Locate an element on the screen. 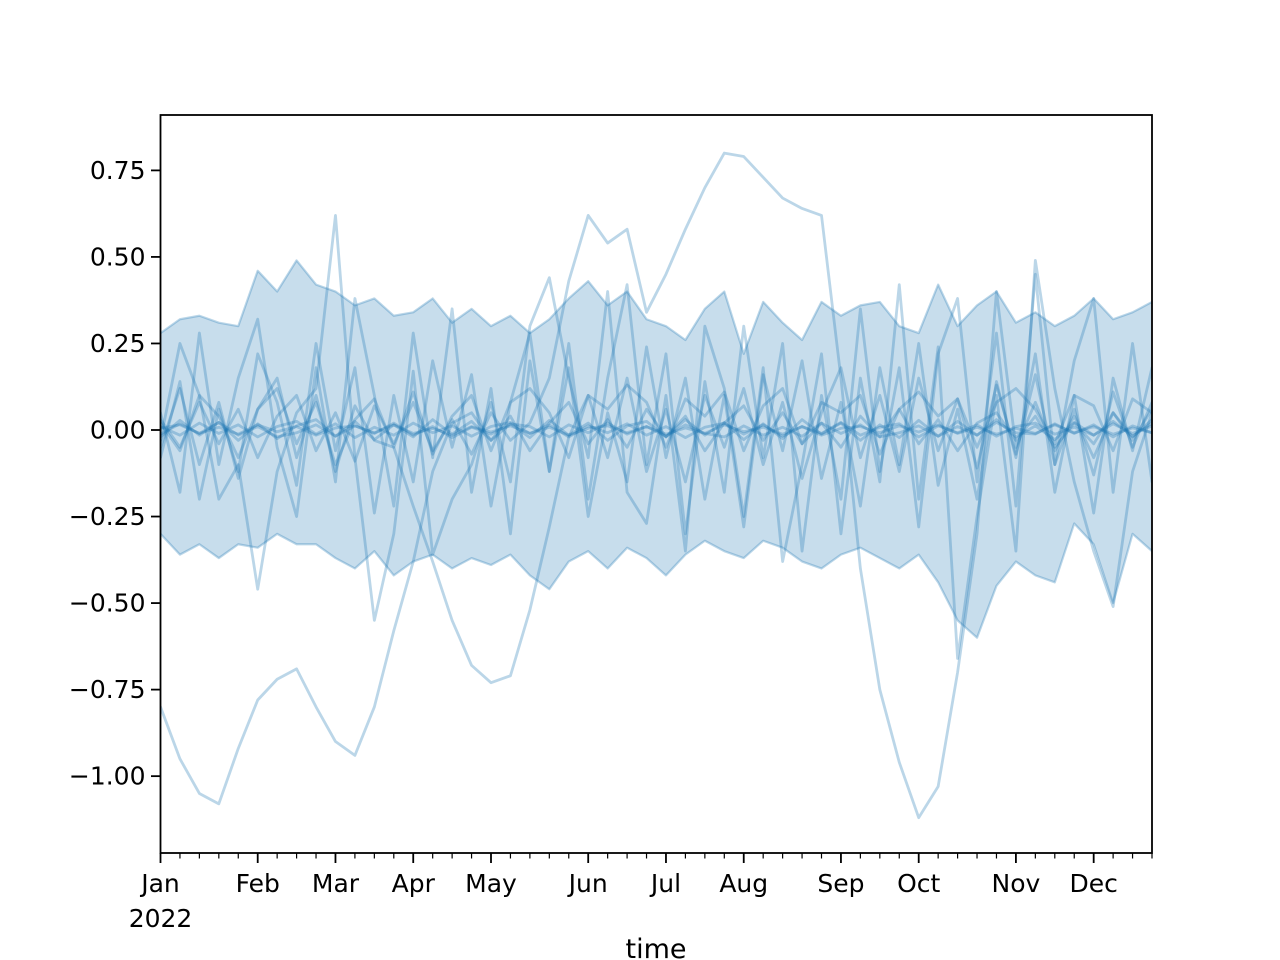 This screenshot has height=960, width=1280. y-tick-label: 0.75 is located at coordinates (118, 170).